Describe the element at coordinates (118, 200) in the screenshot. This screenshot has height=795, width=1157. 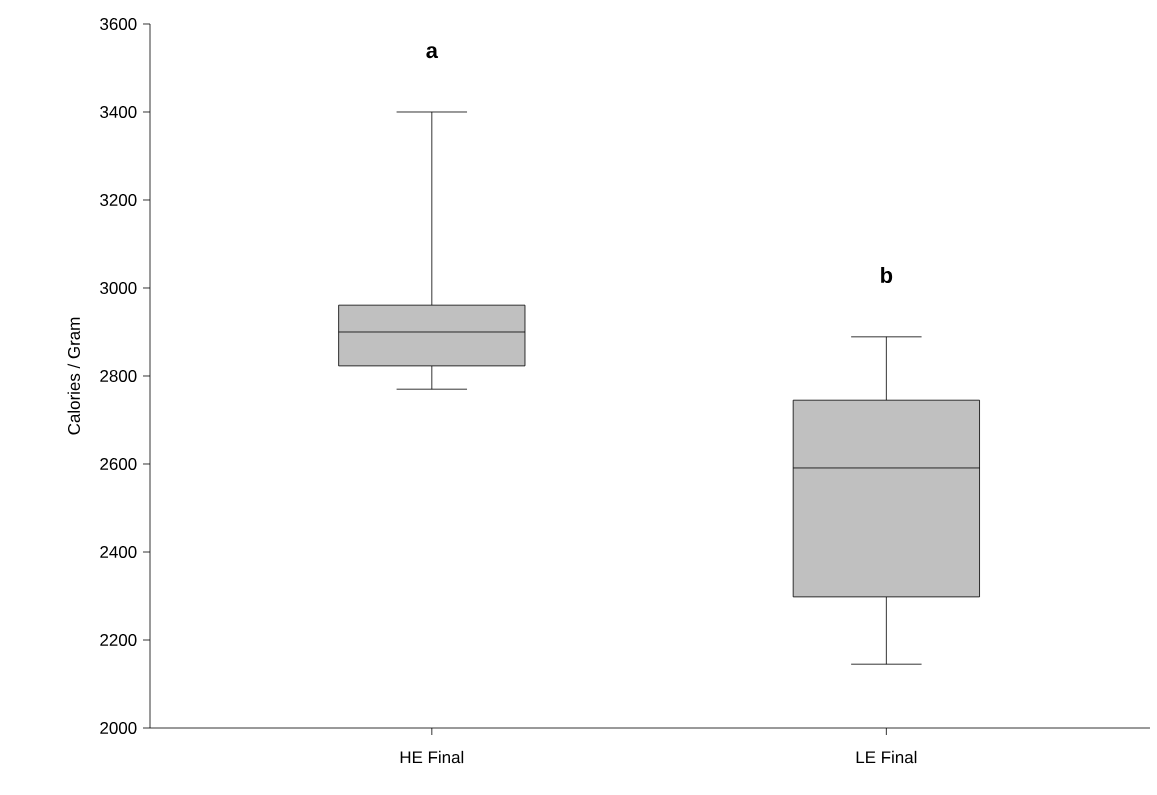
I see `y-tick-label: 3200` at that location.